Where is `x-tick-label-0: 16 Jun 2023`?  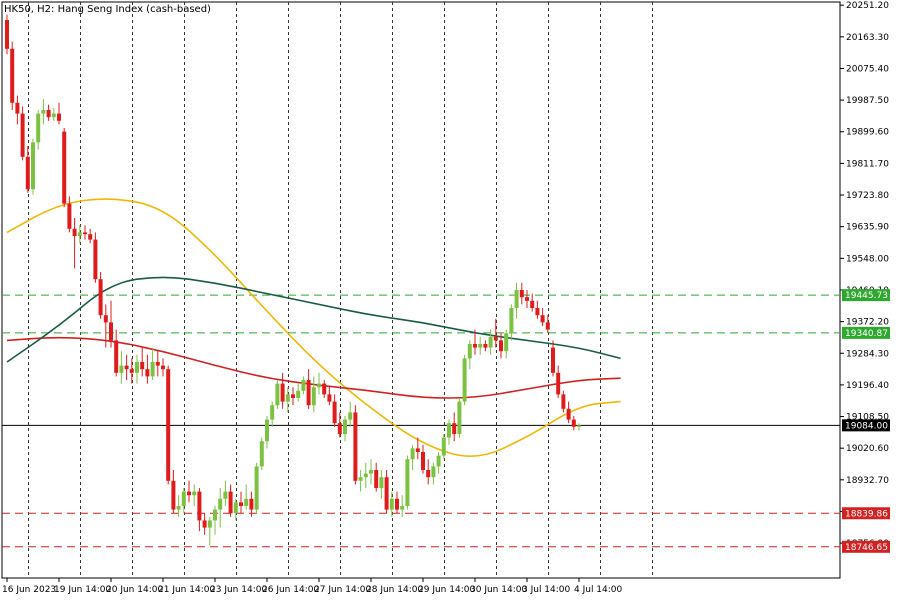 x-tick-label-0: 16 Jun 2023 is located at coordinates (29, 590).